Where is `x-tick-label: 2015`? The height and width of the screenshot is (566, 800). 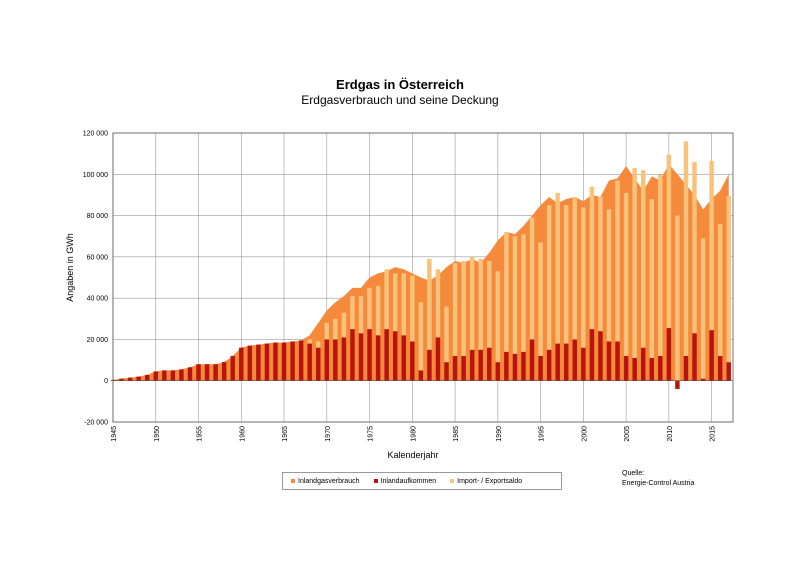
x-tick-label: 2015 is located at coordinates (713, 434).